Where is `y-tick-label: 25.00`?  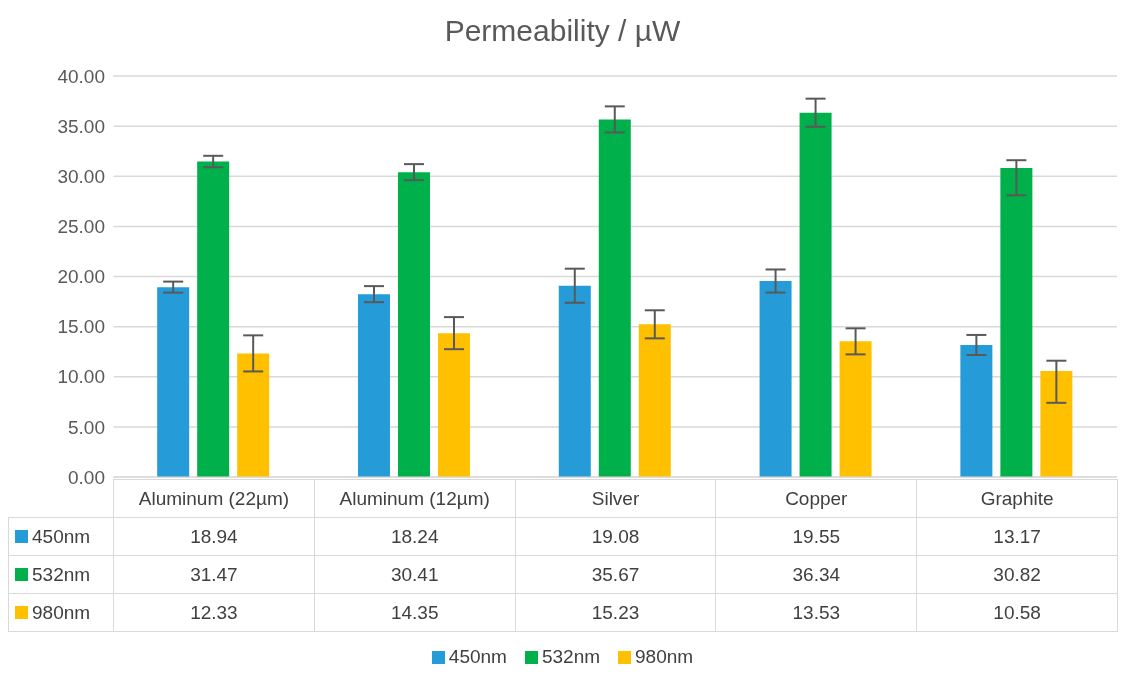
y-tick-label: 25.00 is located at coordinates (81, 227).